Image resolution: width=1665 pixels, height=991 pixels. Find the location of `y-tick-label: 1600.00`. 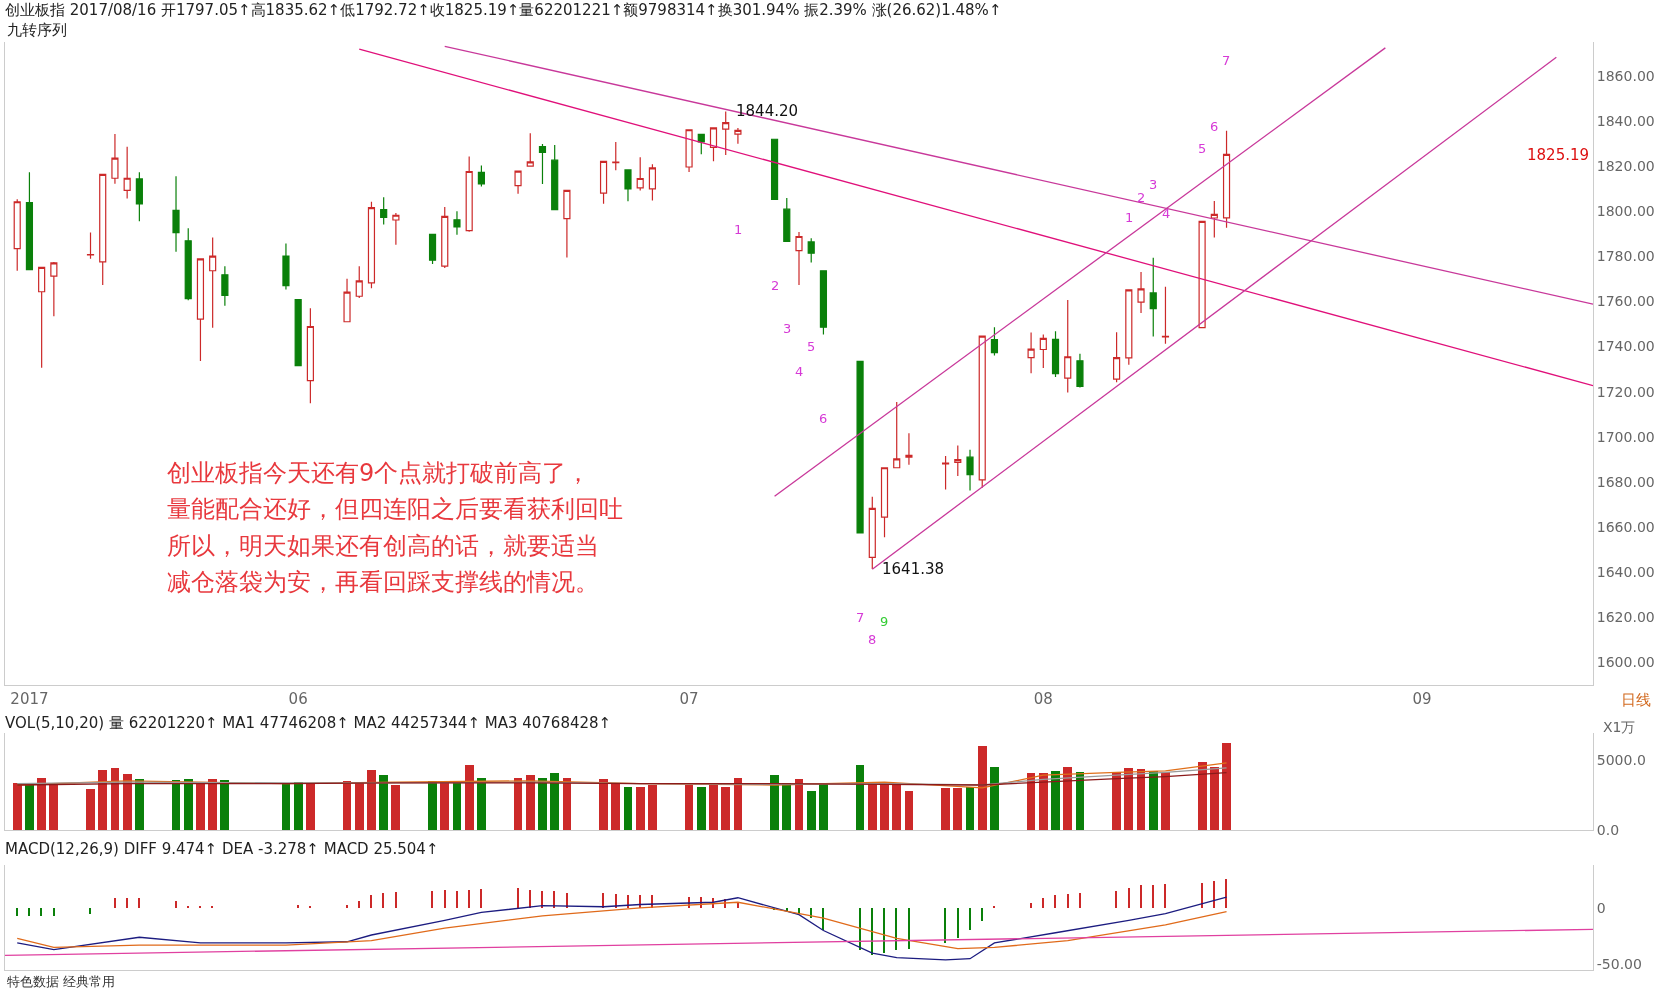

y-tick-label: 1600.00 is located at coordinates (1625, 662).